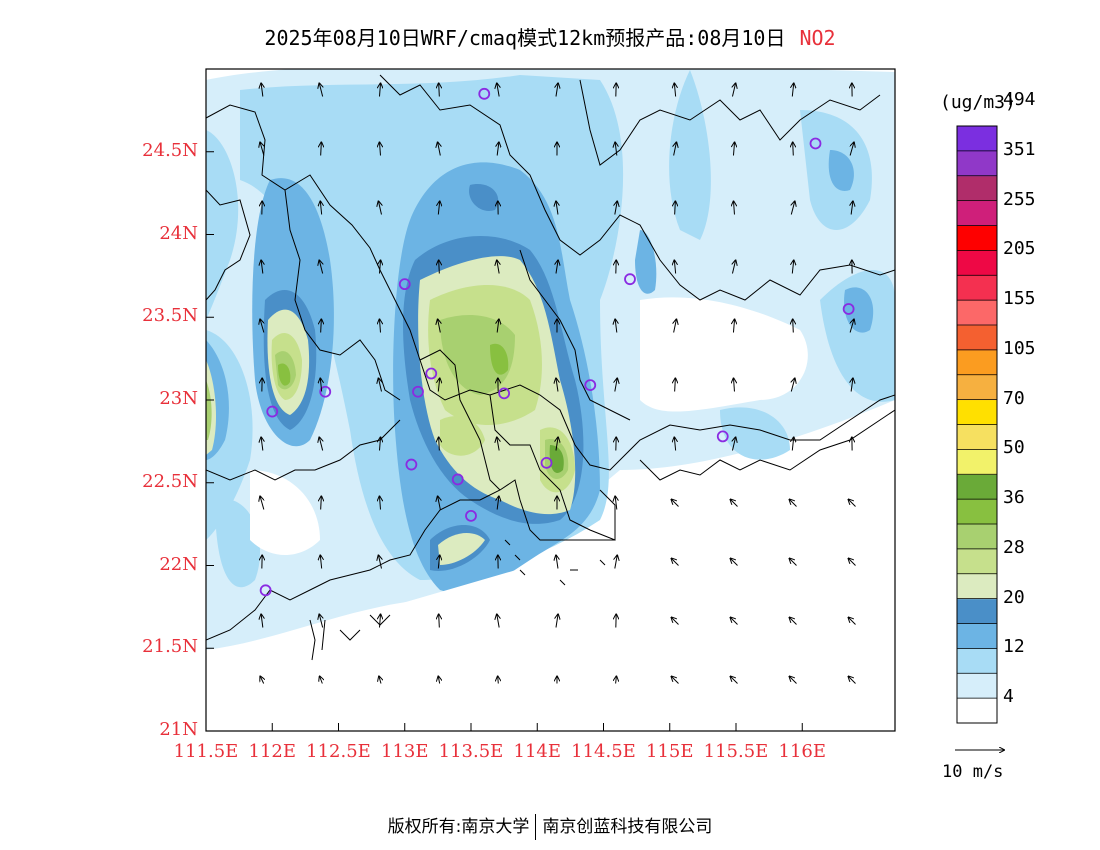 This screenshot has width=1100, height=850. I want to click on colorbar-label: 12, so click(1014, 647).